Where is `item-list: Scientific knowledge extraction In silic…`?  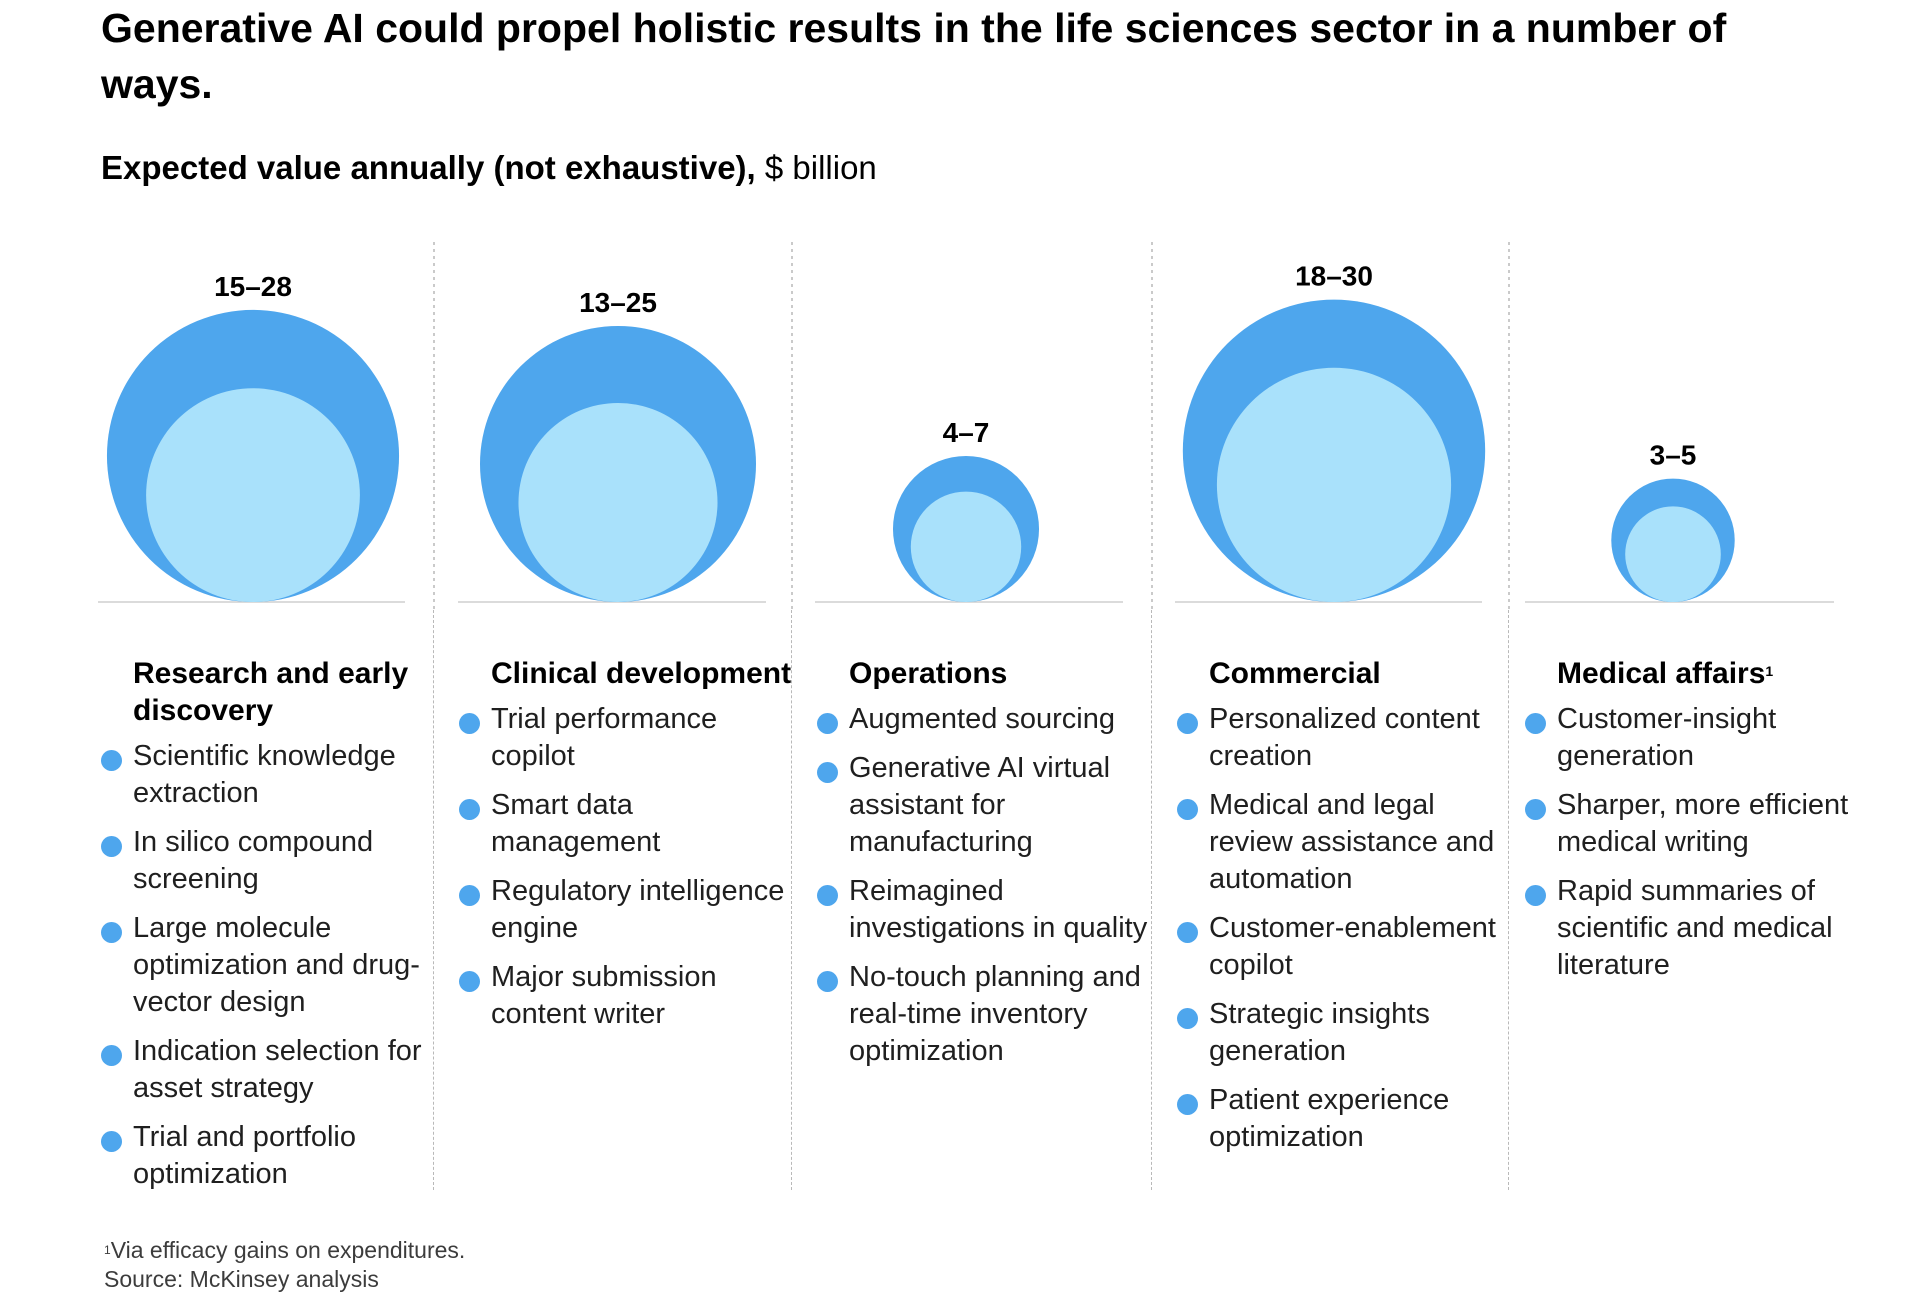 item-list: Scientific knowledge extraction In silic… is located at coordinates (272, 965).